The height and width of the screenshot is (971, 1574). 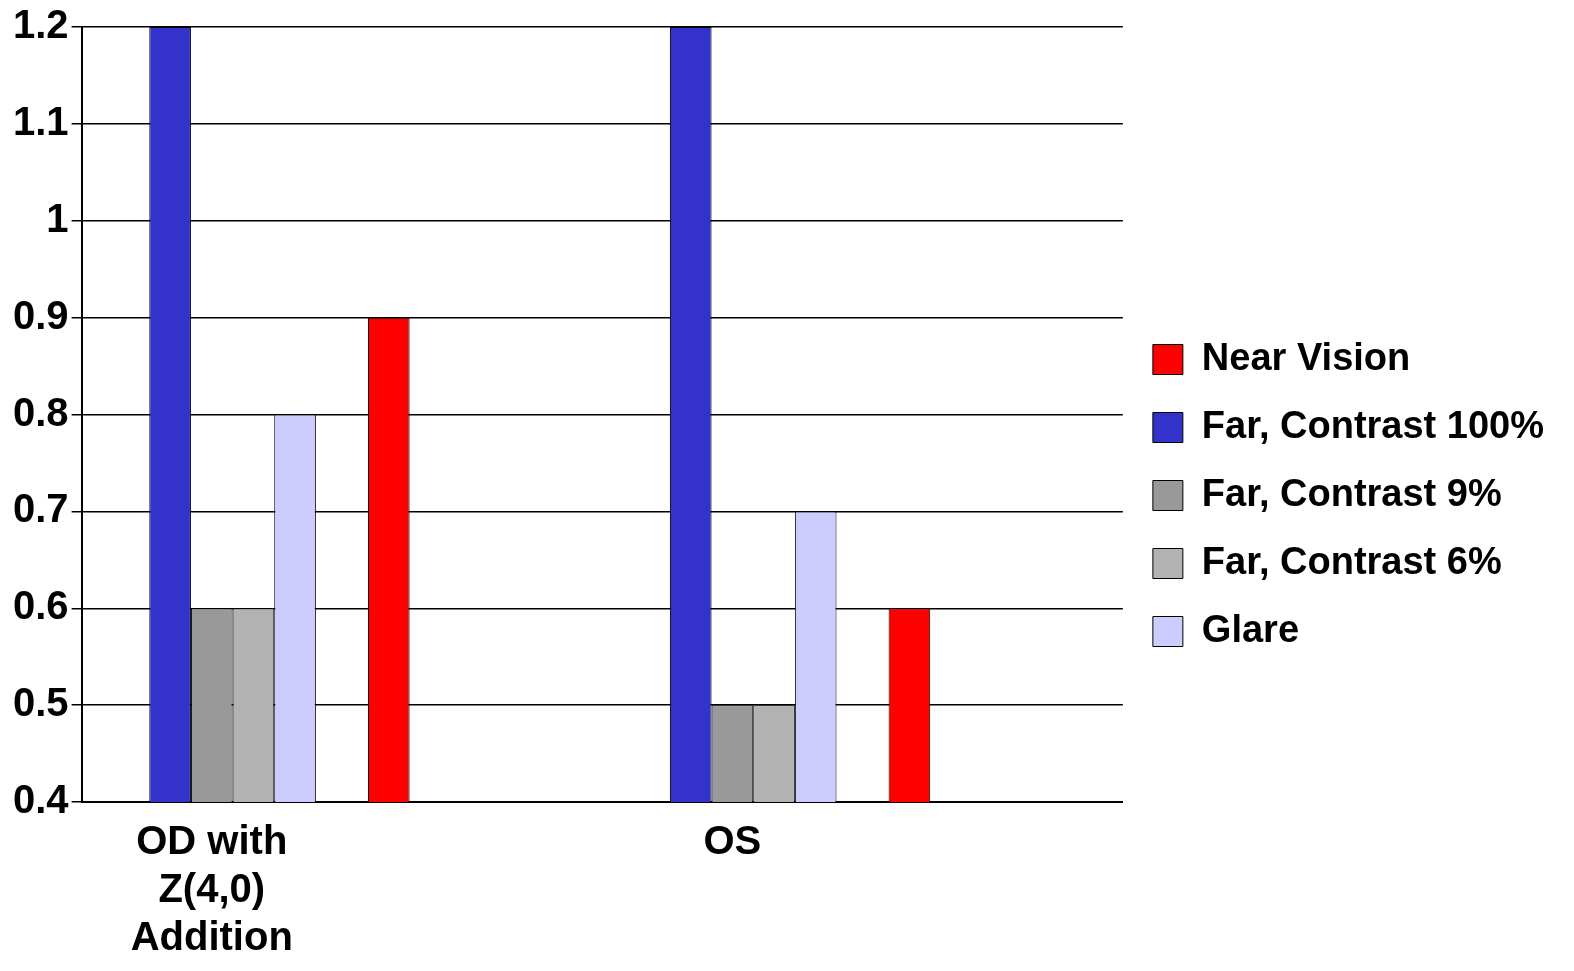 What do you see at coordinates (1351, 492) in the screenshot?
I see `legend-label: Far, Contrast 9%` at bounding box center [1351, 492].